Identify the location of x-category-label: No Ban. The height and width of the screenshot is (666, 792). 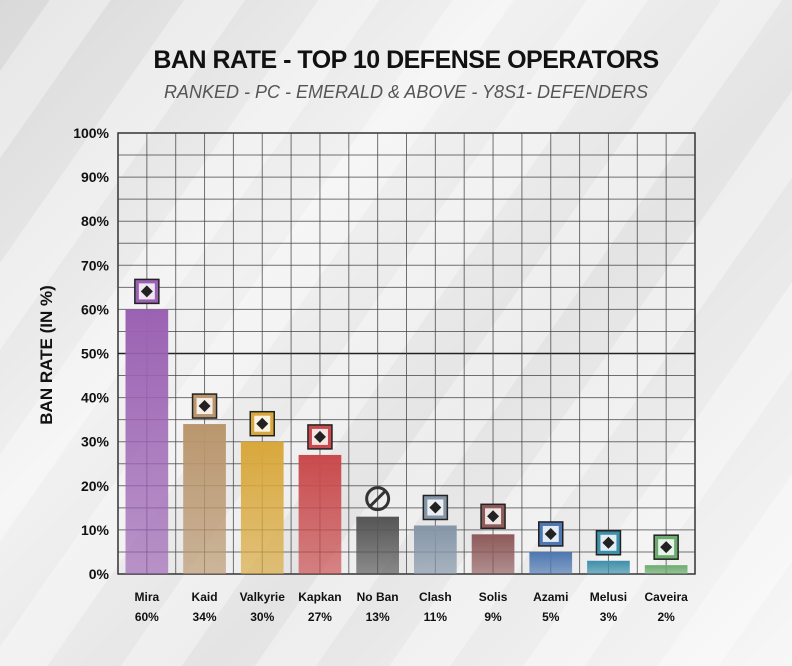
(378, 597).